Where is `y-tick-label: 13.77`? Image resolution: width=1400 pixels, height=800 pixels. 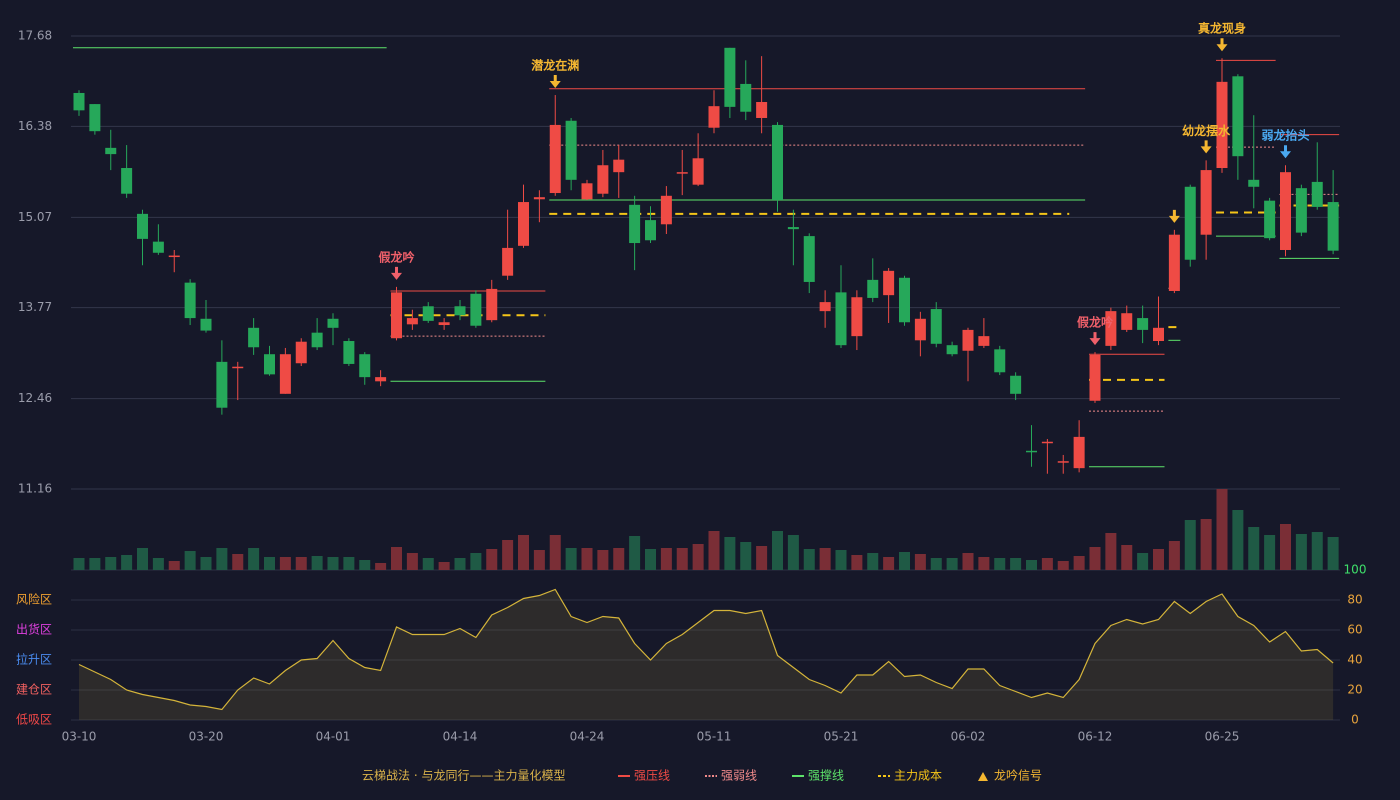
y-tick-label: 13.77 is located at coordinates (35, 307).